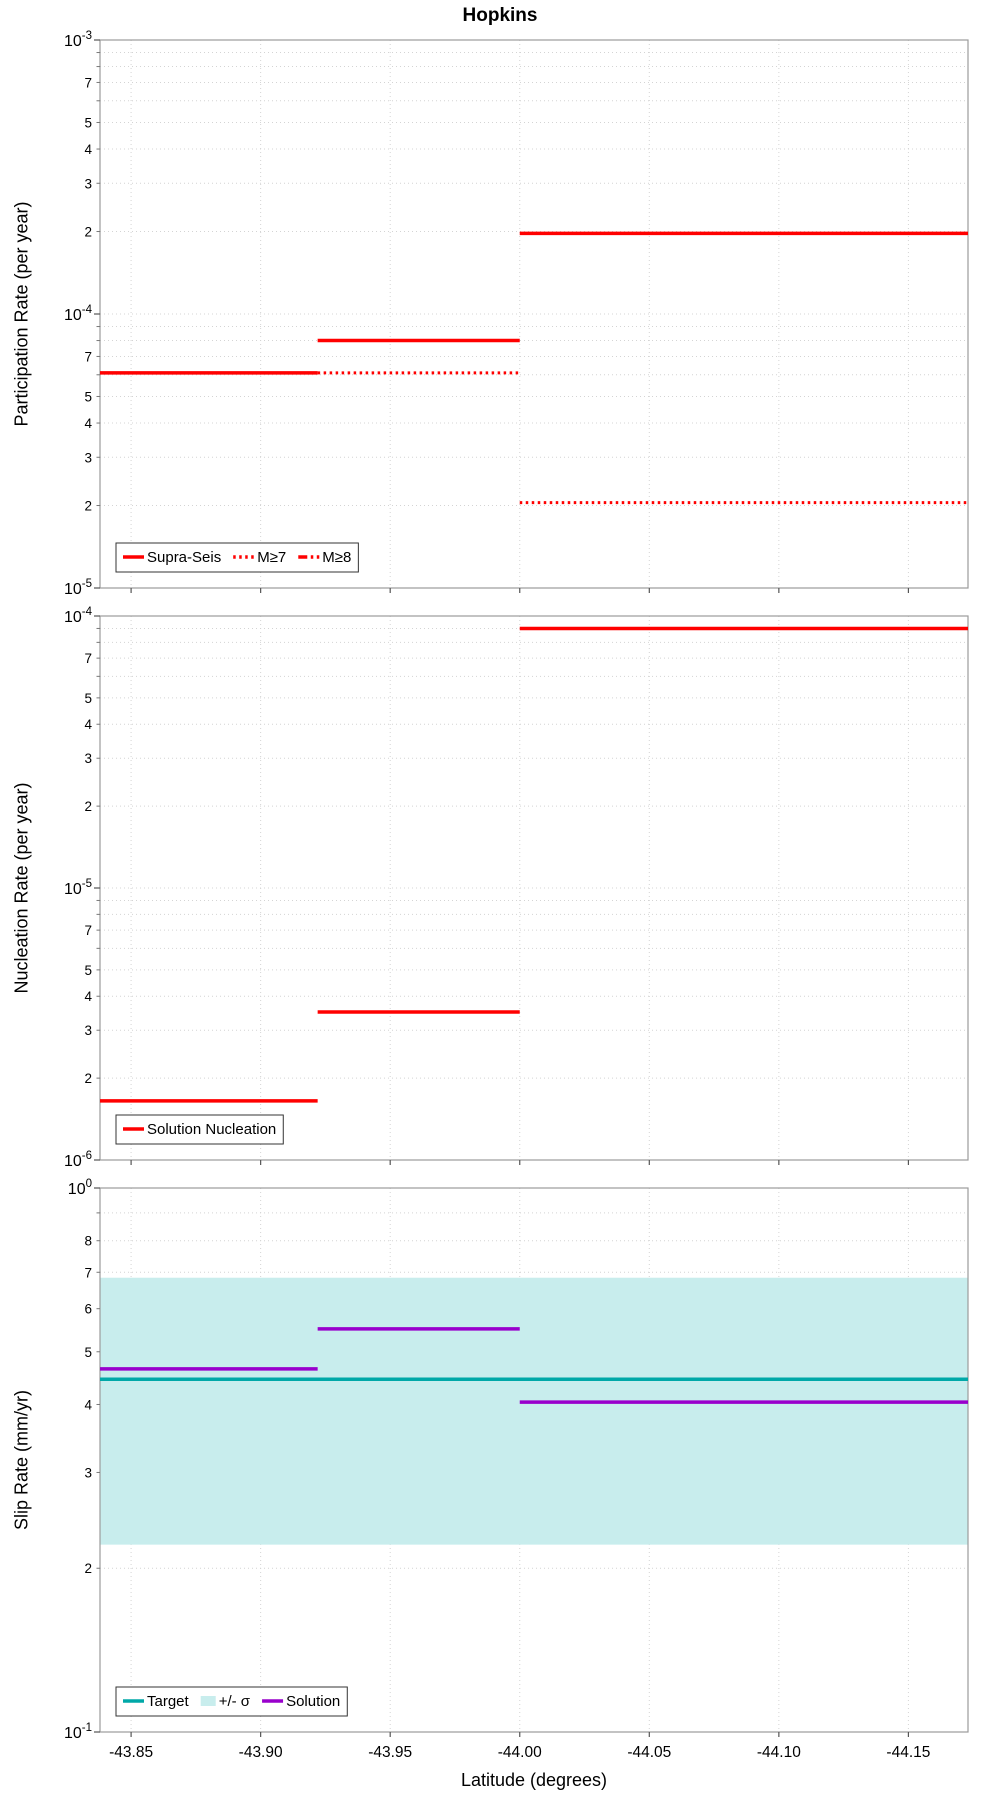 This screenshot has height=1800, width=1000. What do you see at coordinates (87, 36) in the screenshot?
I see `y-tick-exponent: -3` at bounding box center [87, 36].